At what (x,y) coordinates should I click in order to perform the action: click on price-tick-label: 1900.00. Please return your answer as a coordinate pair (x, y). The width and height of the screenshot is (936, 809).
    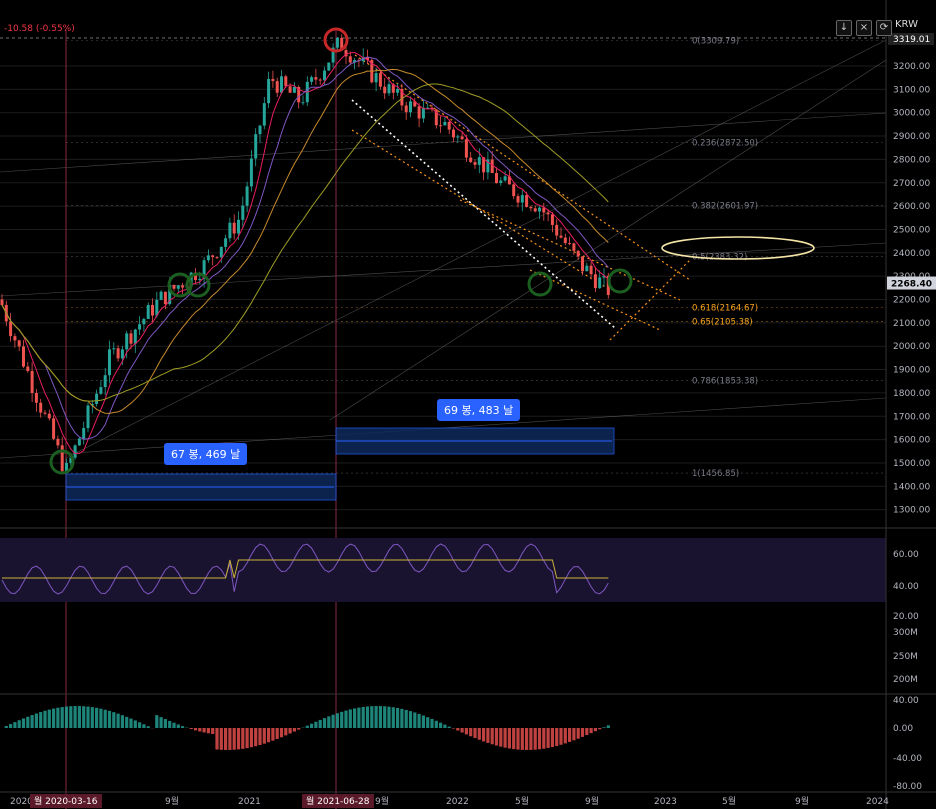
    Looking at the image, I should click on (911, 371).